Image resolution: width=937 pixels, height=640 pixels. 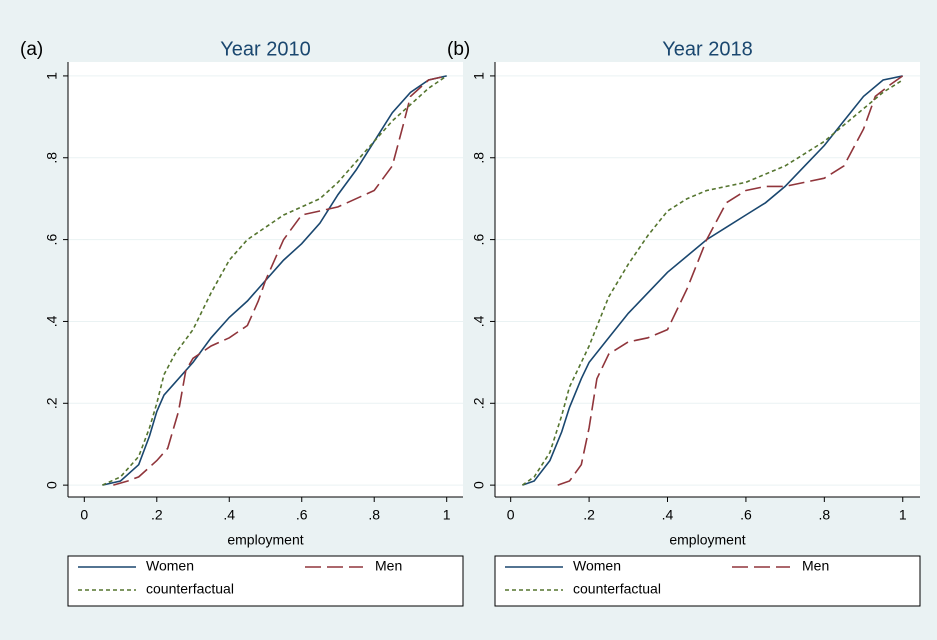 I want to click on panel-label: (a), so click(x=31, y=49).